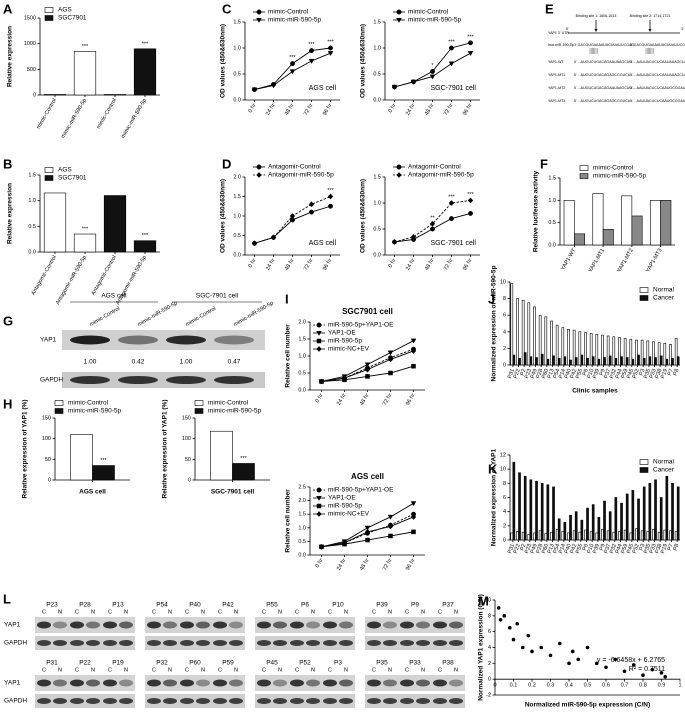 The height and width of the screenshot is (717, 685). Describe the element at coordinates (195, 663) in the screenshot. I see `patient-label: P60` at that location.